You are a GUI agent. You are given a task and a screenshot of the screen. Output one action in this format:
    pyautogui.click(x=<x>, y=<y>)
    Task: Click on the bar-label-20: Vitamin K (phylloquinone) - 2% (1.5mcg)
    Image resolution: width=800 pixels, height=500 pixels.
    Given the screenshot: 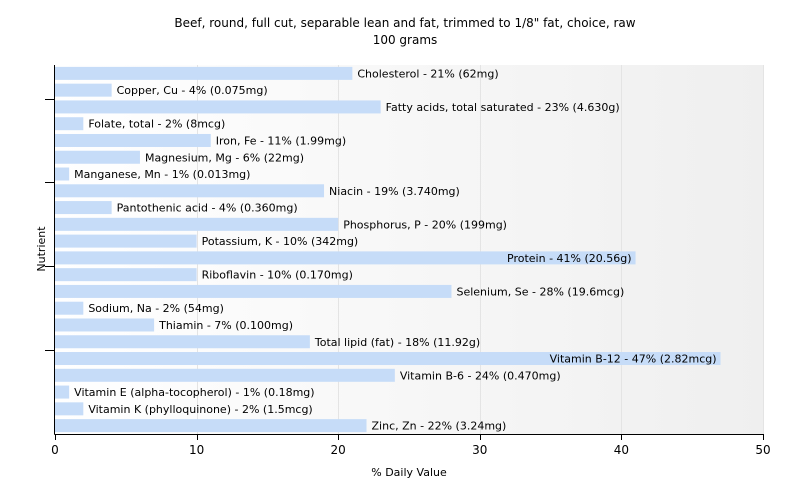 What is the action you would take?
    pyautogui.click(x=200, y=409)
    